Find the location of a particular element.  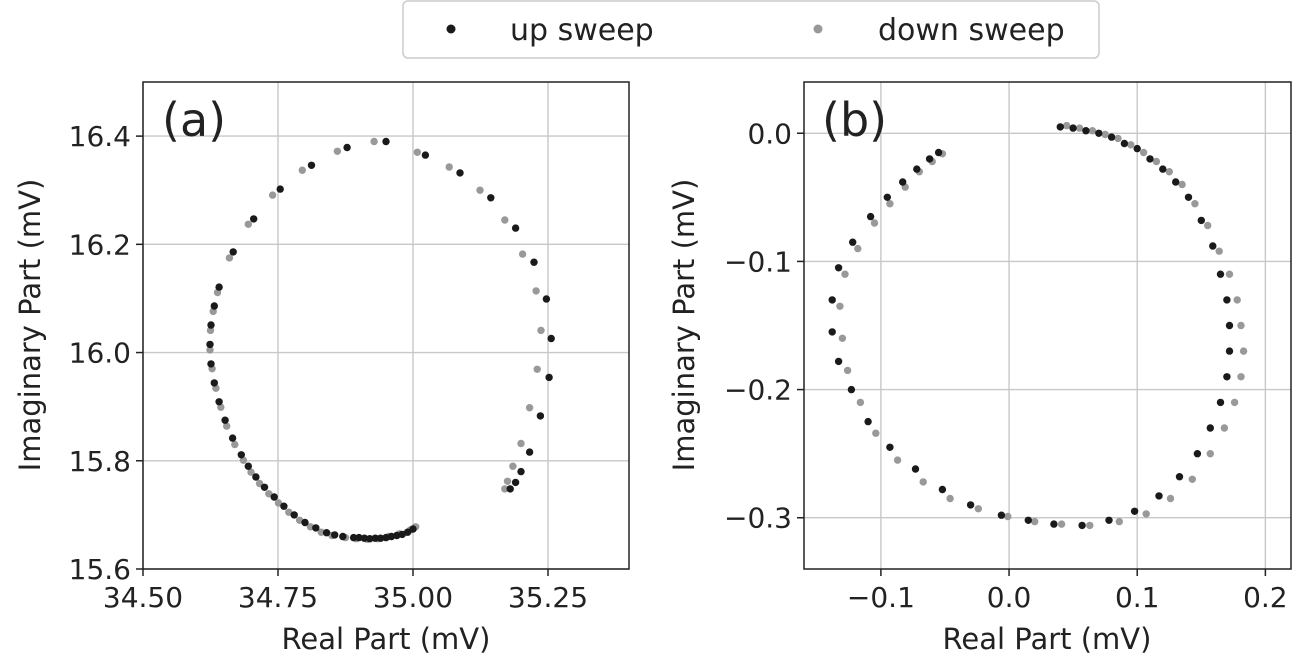

y-tick-label: −0.2 is located at coordinates (758, 390).